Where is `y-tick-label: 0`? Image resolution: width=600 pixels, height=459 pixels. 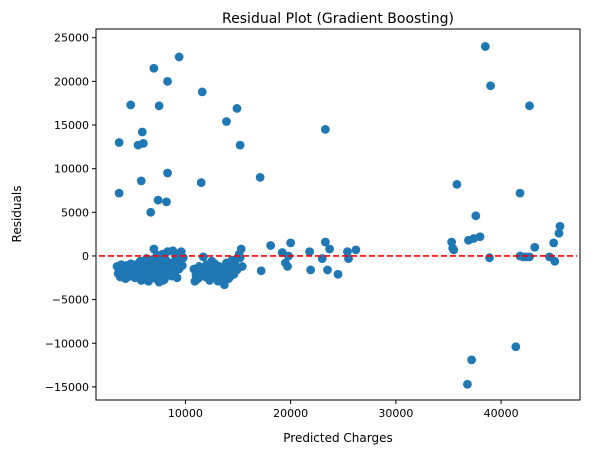 y-tick-label: 0 is located at coordinates (85, 256).